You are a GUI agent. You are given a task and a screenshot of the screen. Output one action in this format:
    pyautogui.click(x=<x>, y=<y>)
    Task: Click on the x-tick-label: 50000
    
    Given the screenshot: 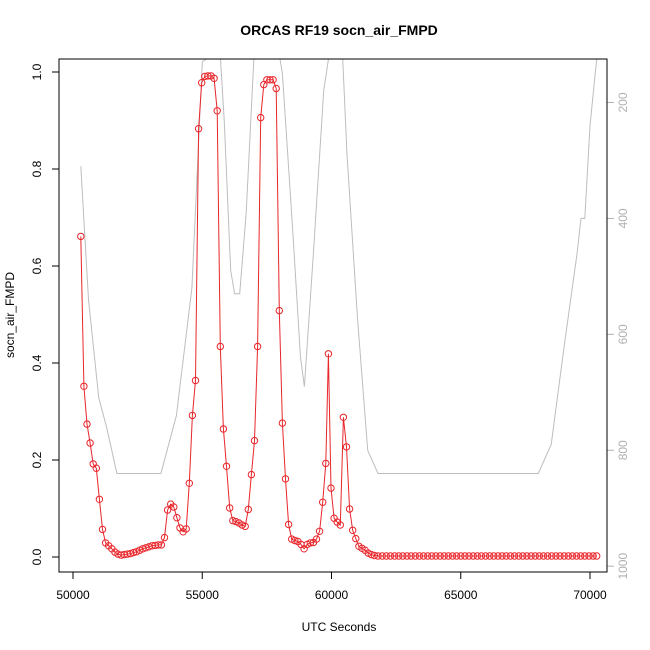 What is the action you would take?
    pyautogui.click(x=73, y=595)
    